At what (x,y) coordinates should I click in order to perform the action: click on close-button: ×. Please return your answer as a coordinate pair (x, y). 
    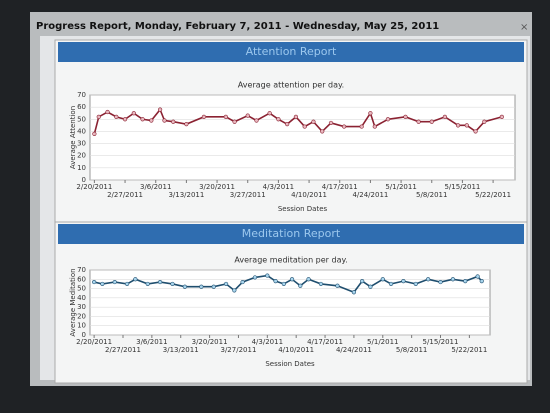
    Looking at the image, I should click on (524, 27).